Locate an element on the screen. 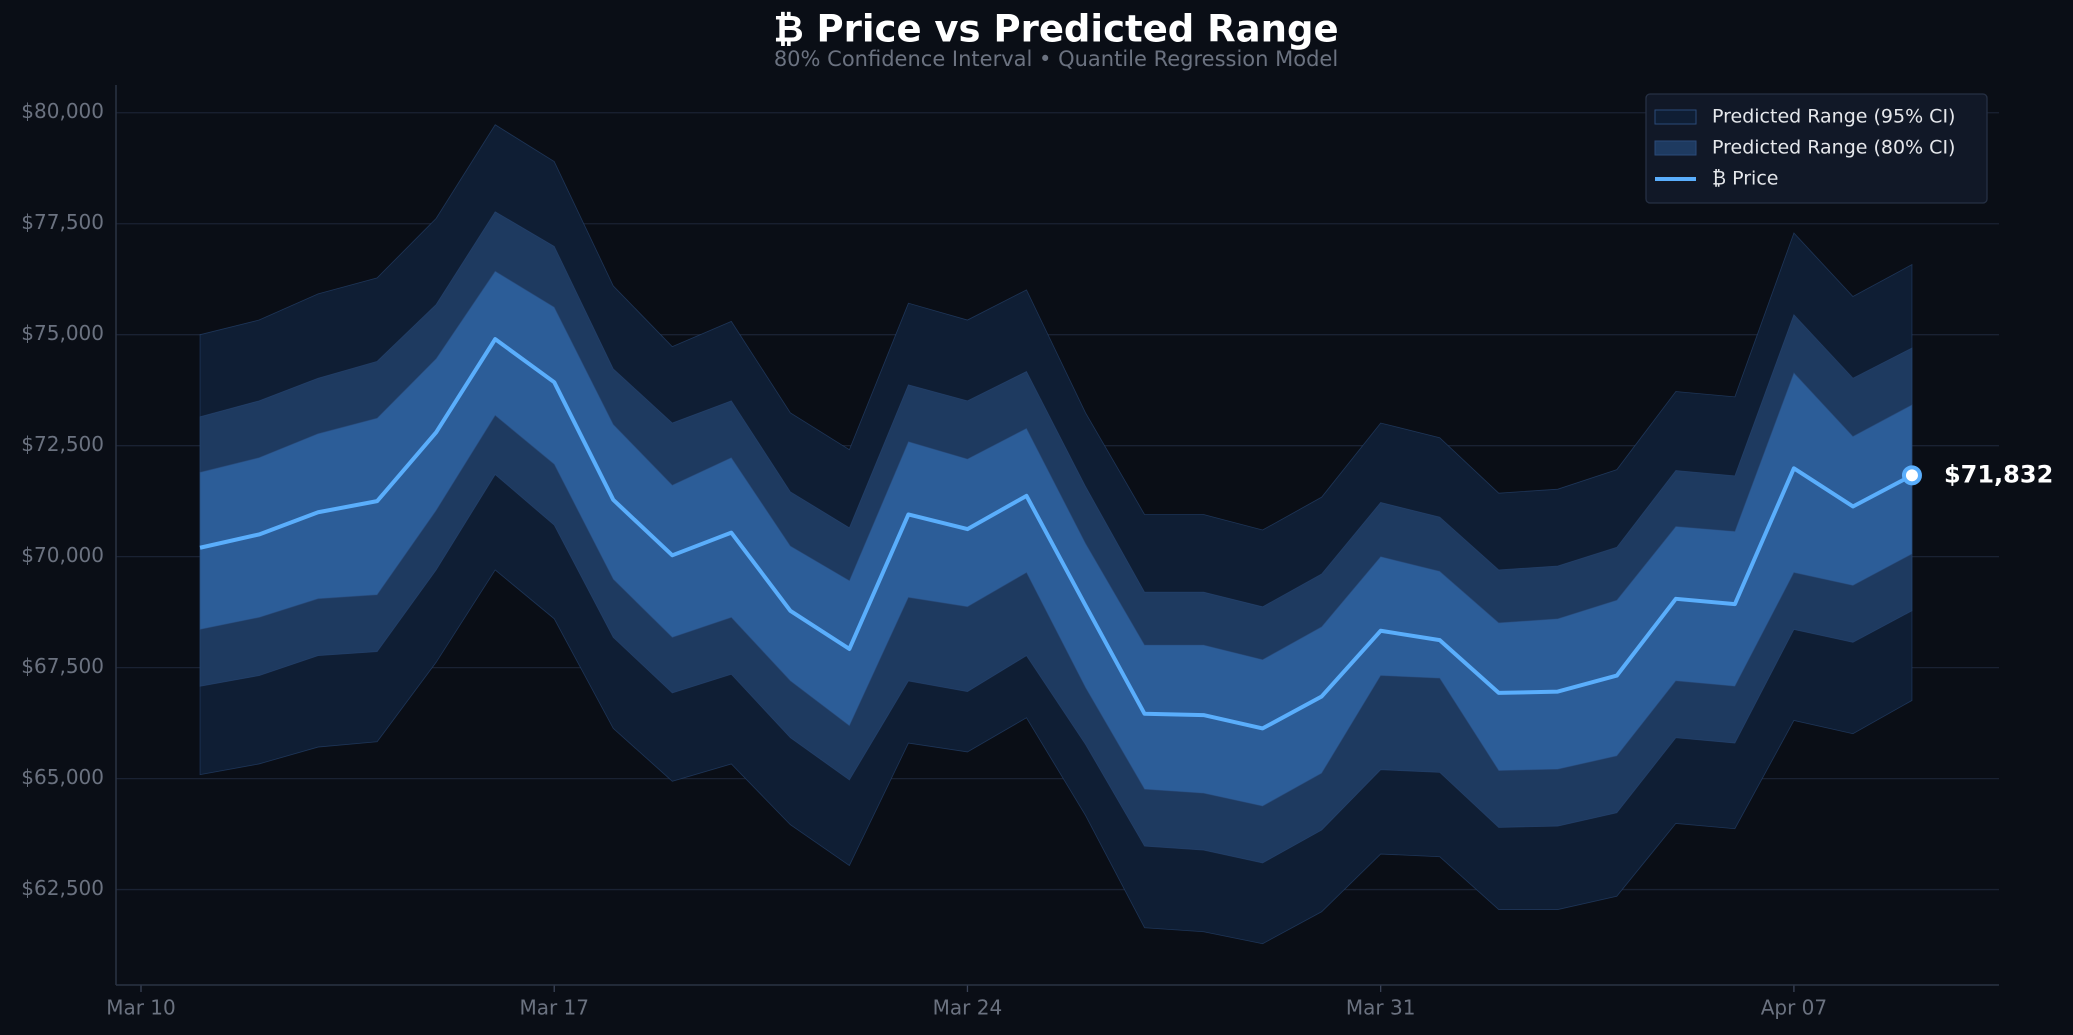  y-tick-label: $65,000 is located at coordinates (62, 777).